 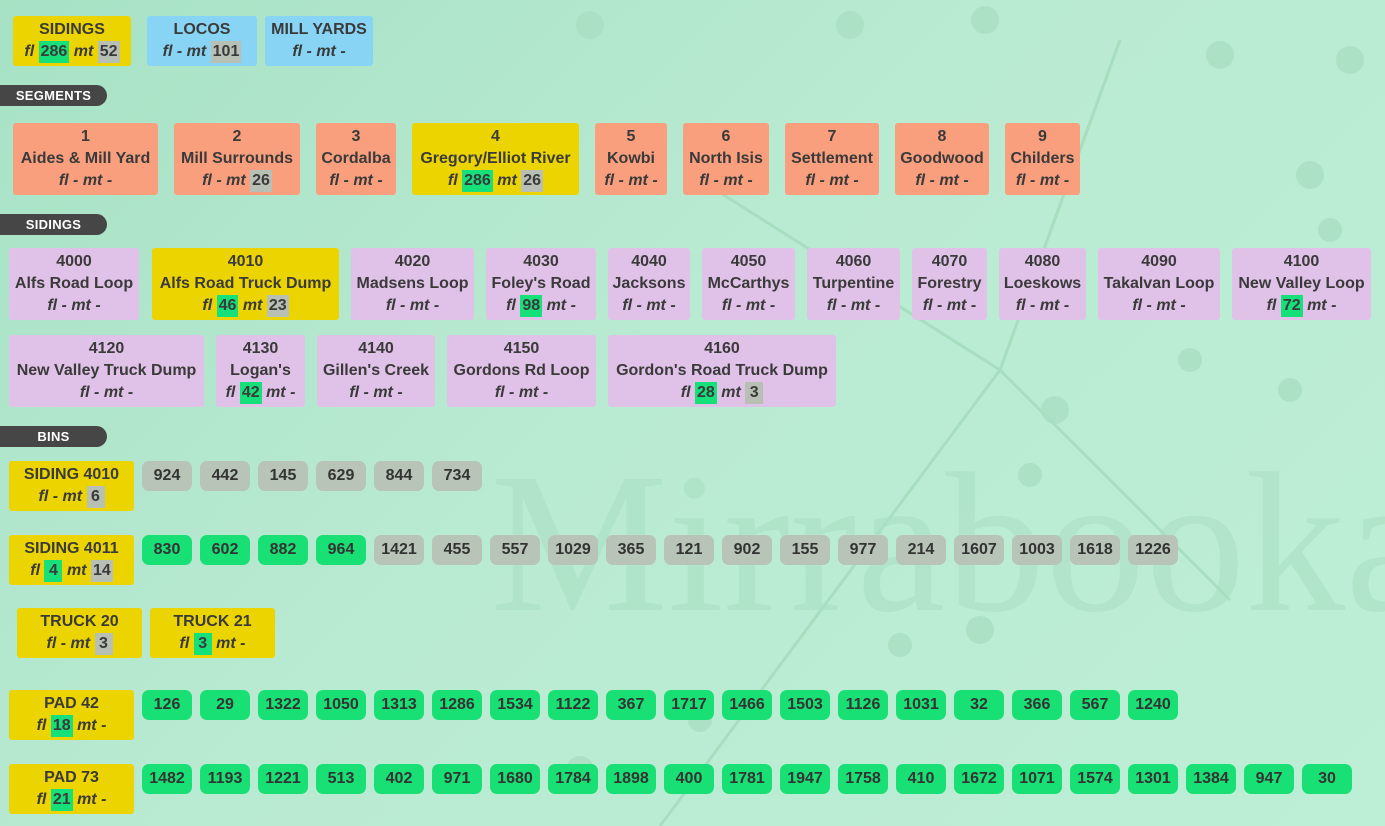 What do you see at coordinates (85, 159) in the screenshot?
I see `segment-tile-1: 1 Aides & Mill Yard fl - mt -` at bounding box center [85, 159].